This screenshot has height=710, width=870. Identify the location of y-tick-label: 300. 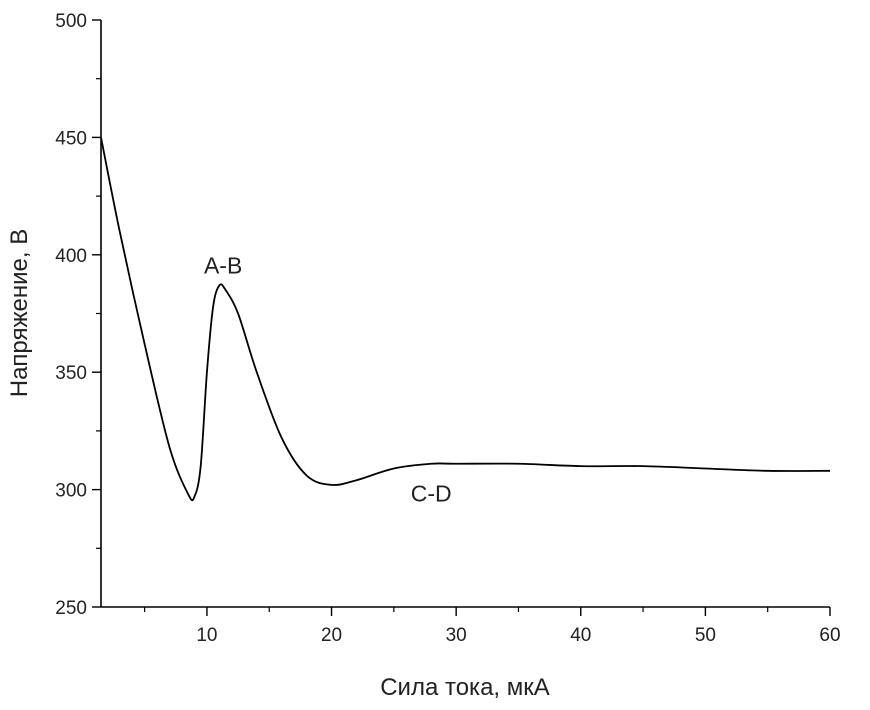
(71, 491).